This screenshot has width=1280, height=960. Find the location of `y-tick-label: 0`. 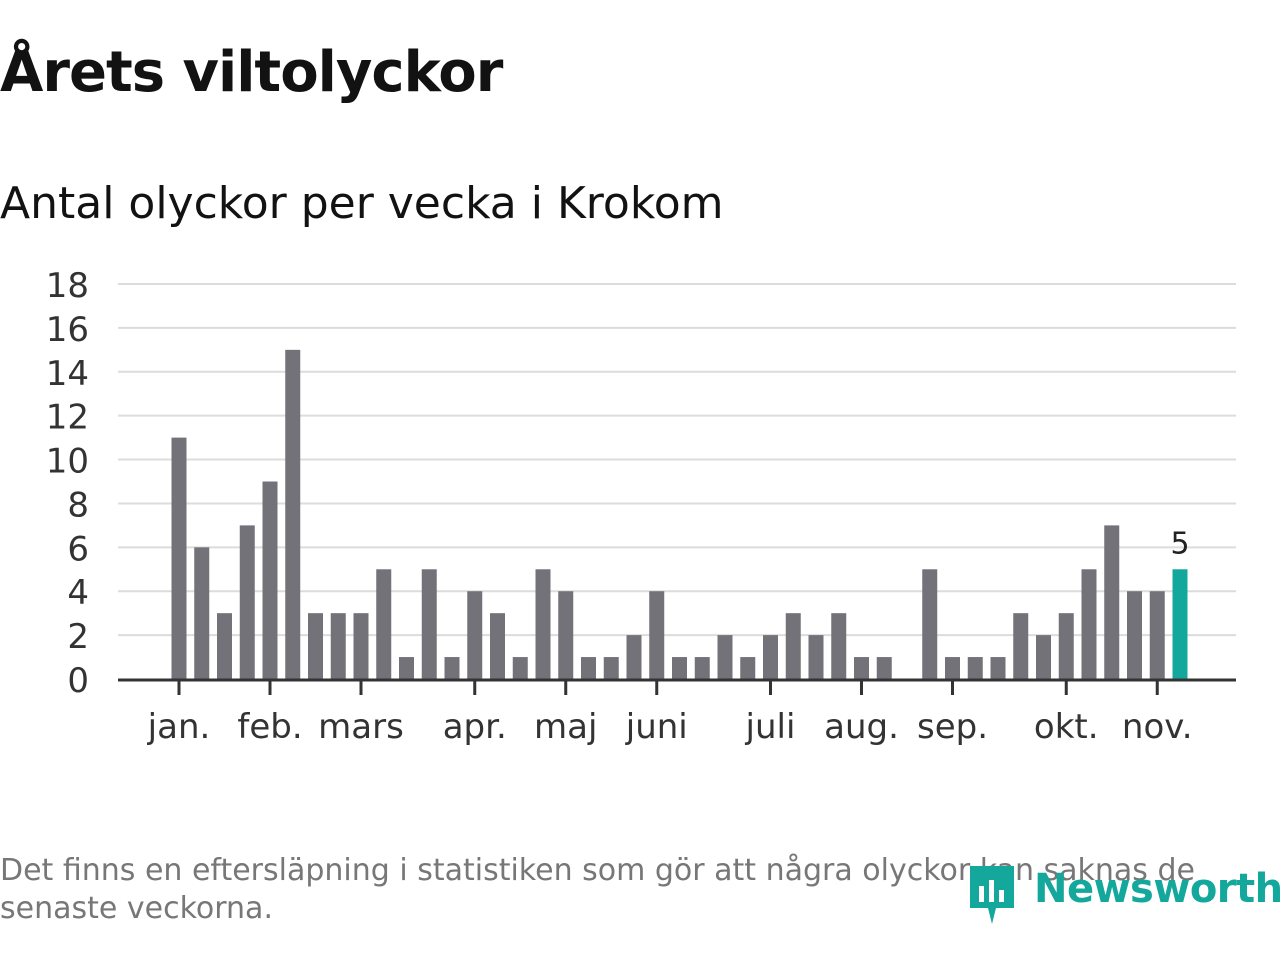

y-tick-label: 0 is located at coordinates (78, 681).